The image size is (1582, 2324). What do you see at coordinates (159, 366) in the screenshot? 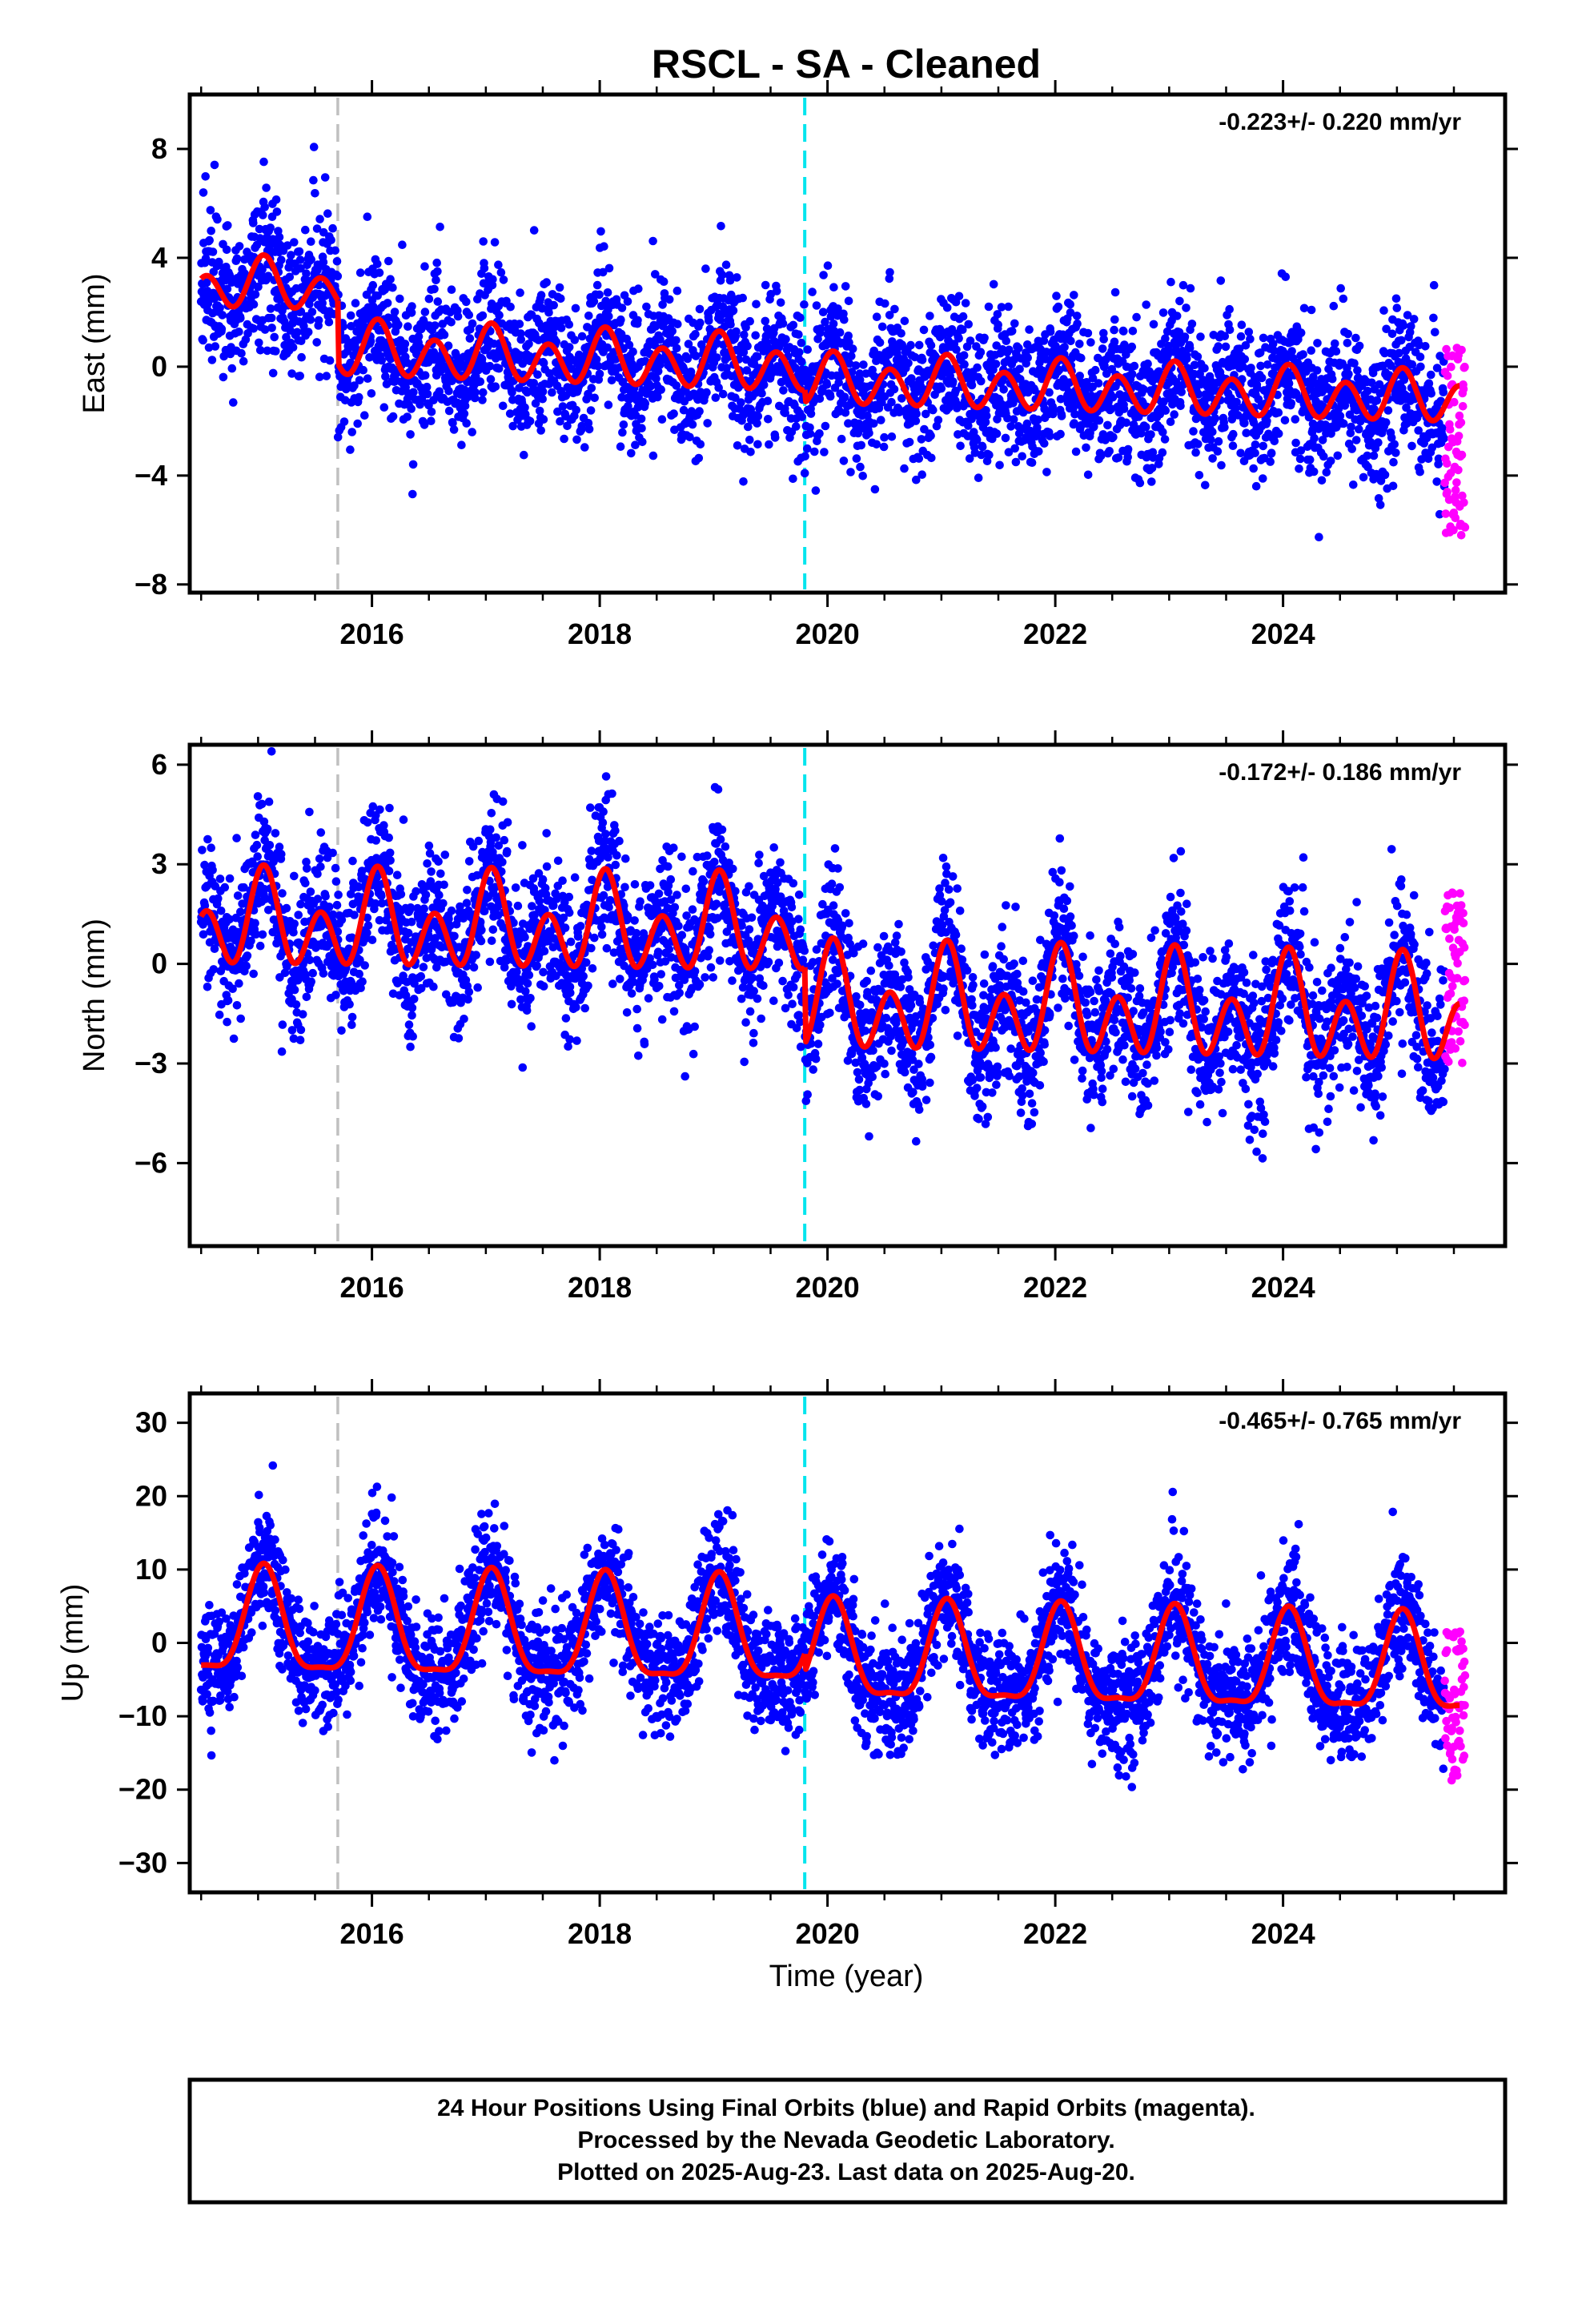
I see `y-tick-label: 0` at bounding box center [159, 366].